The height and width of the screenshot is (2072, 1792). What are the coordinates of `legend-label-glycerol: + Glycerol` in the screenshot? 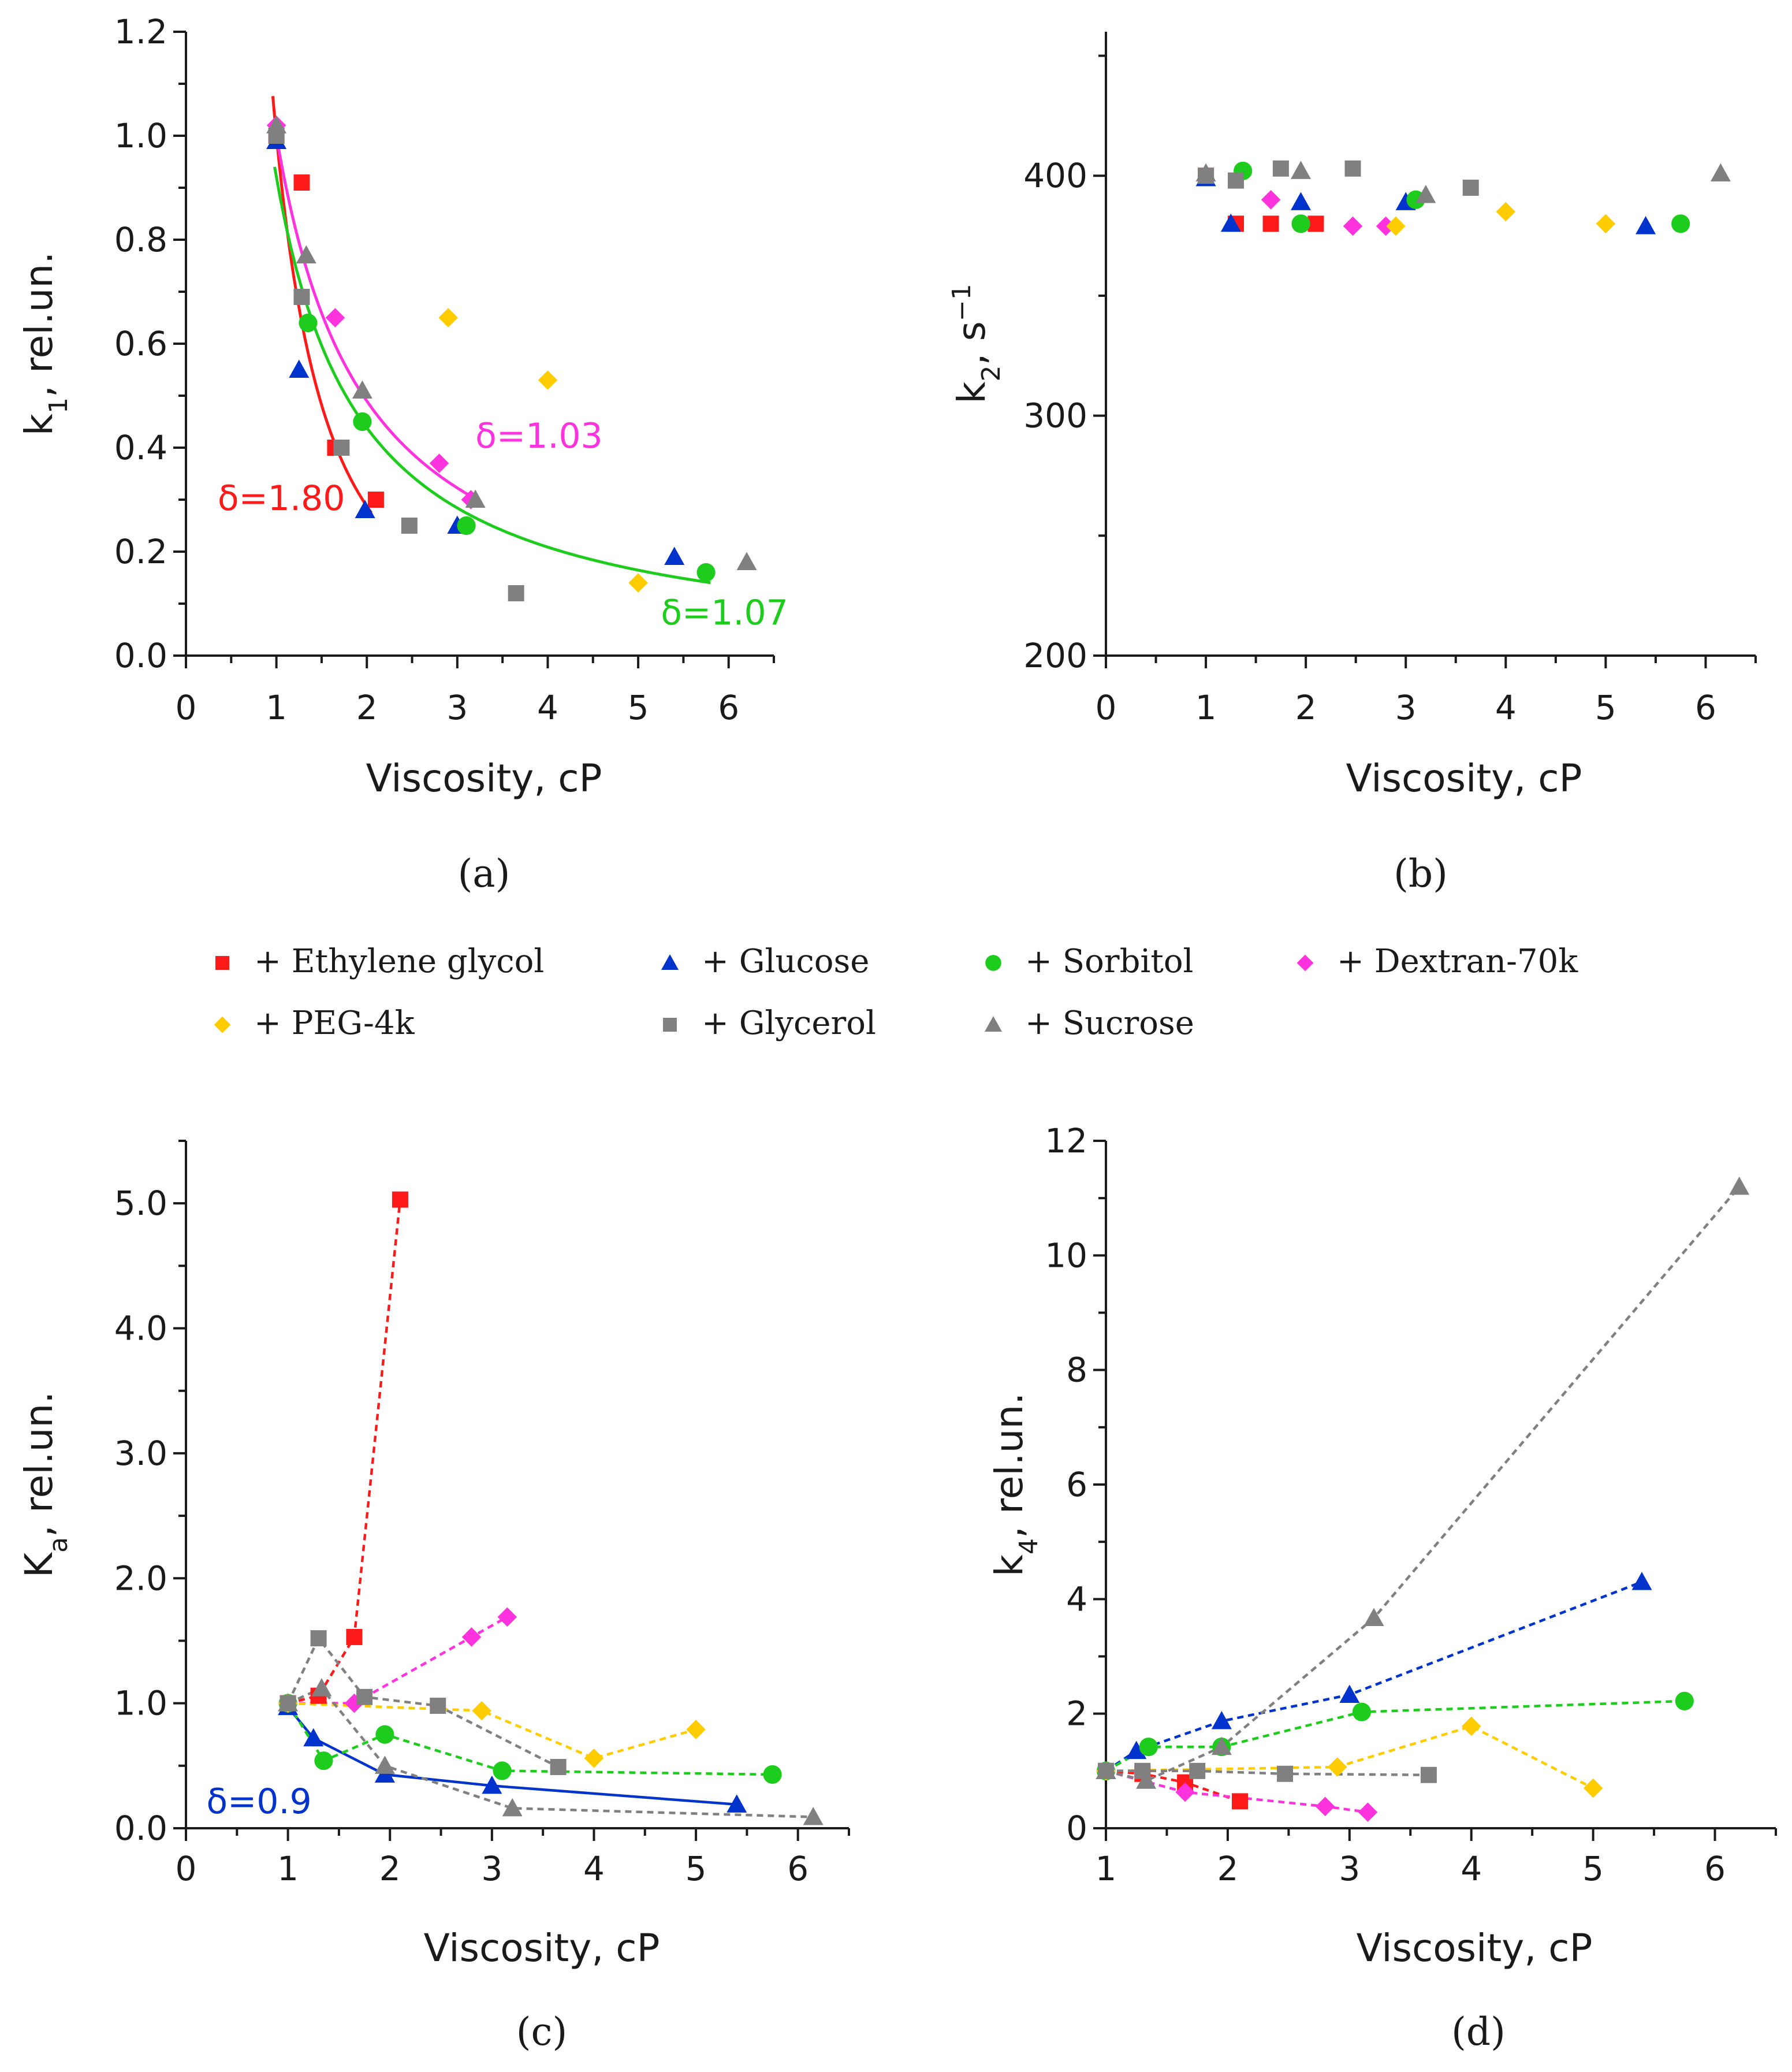 It's located at (789, 1023).